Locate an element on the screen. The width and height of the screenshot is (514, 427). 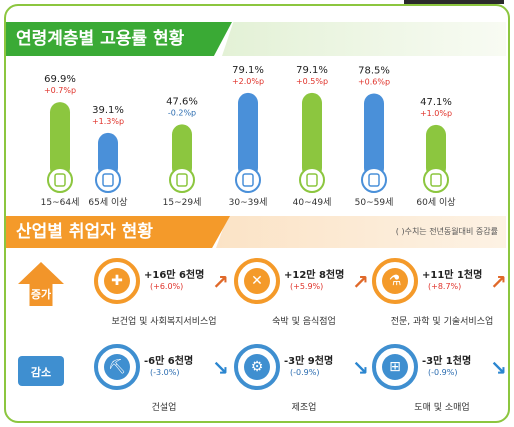
basket-icon: ⊞ is located at coordinates (395, 367).